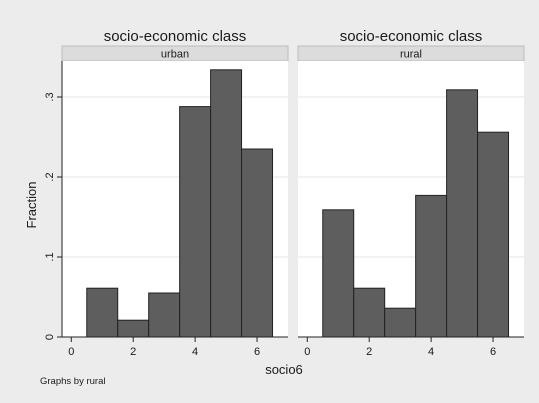 The height and width of the screenshot is (403, 539). I want to click on graphs-by-note: Graphs by rural, so click(72, 381).